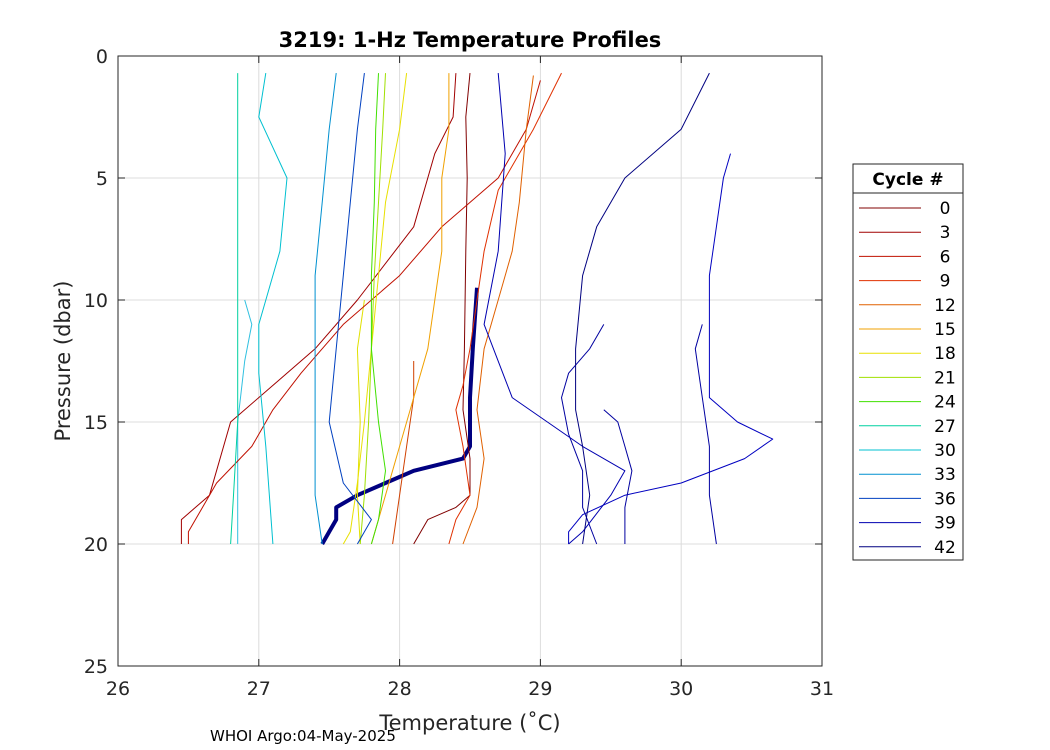  I want to click on y-tick-label: 15, so click(96, 423).